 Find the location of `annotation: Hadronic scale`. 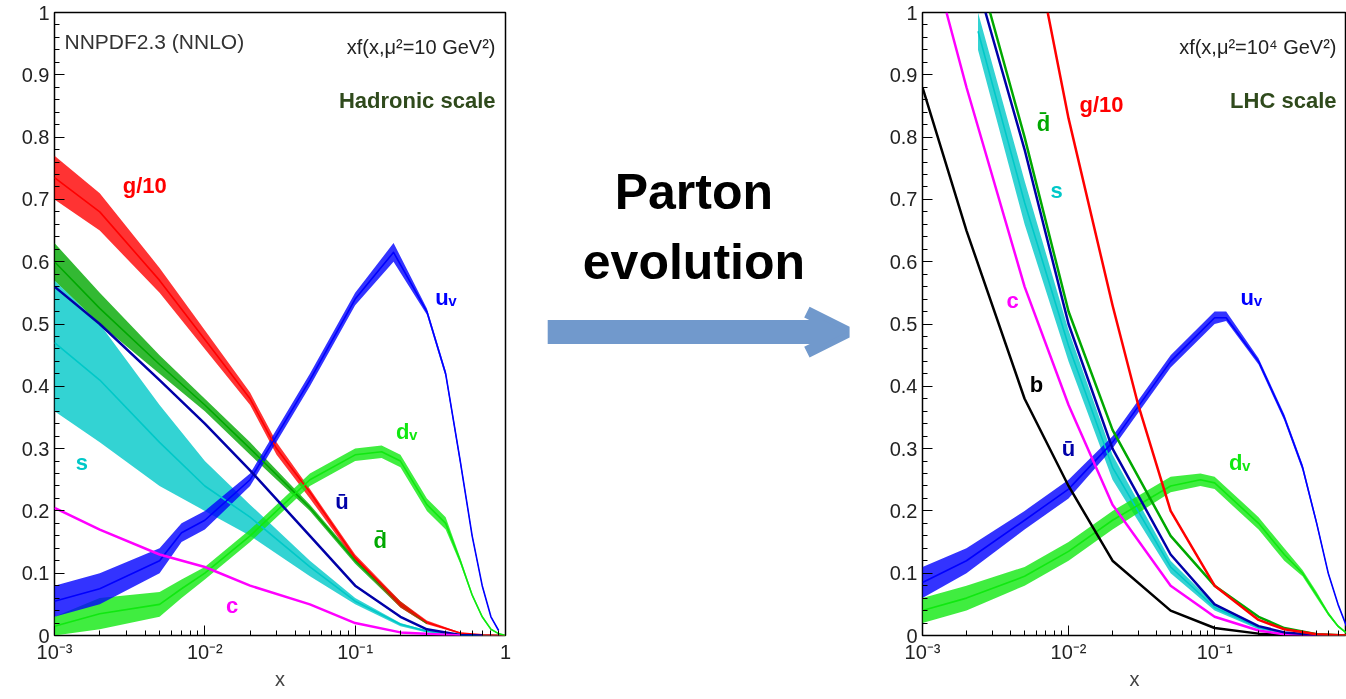

annotation: Hadronic scale is located at coordinates (417, 100).